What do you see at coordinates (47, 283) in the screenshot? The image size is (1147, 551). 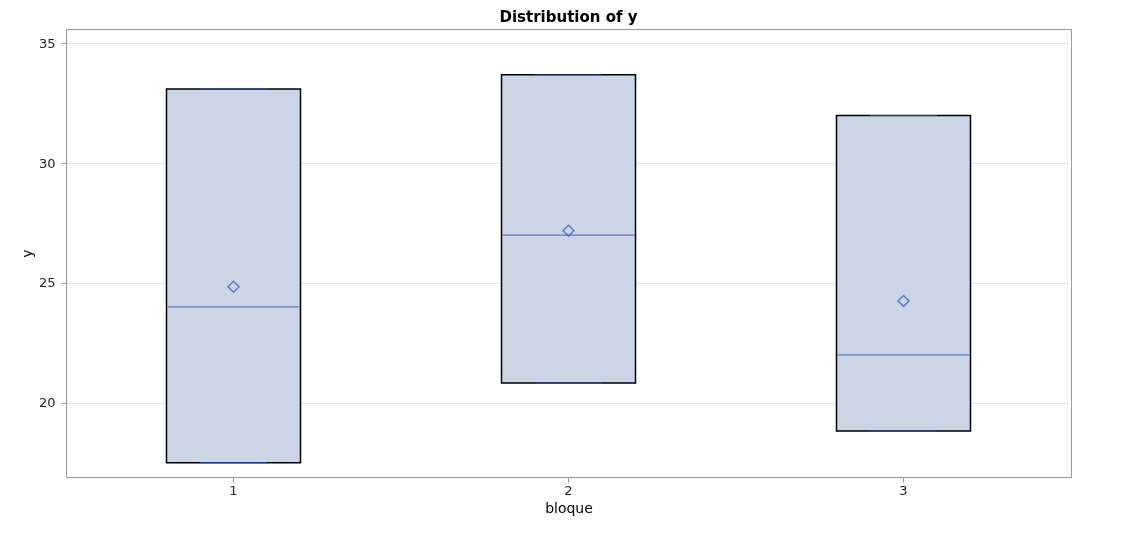 I see `y-tick-label: 25` at bounding box center [47, 283].